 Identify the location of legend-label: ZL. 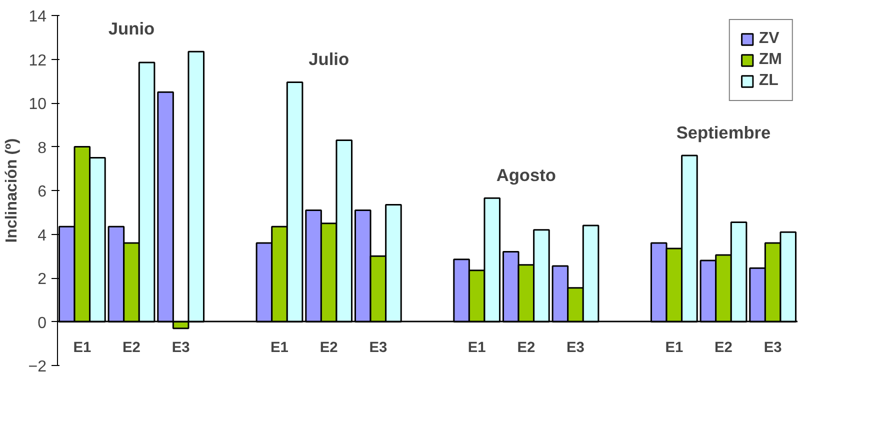
(768, 81).